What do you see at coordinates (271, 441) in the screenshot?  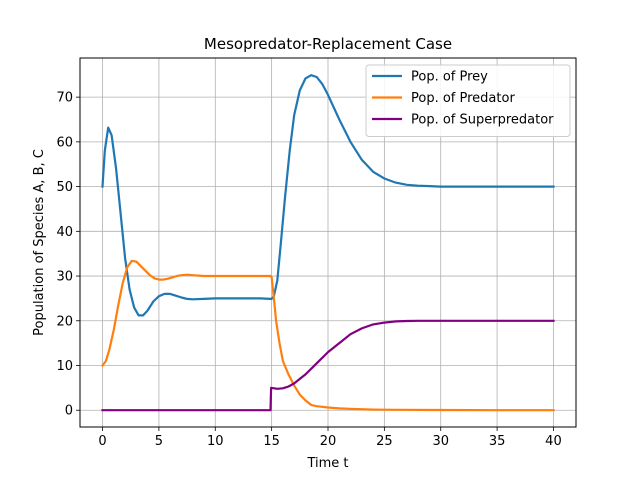 I see `x-tick-label: 15` at bounding box center [271, 441].